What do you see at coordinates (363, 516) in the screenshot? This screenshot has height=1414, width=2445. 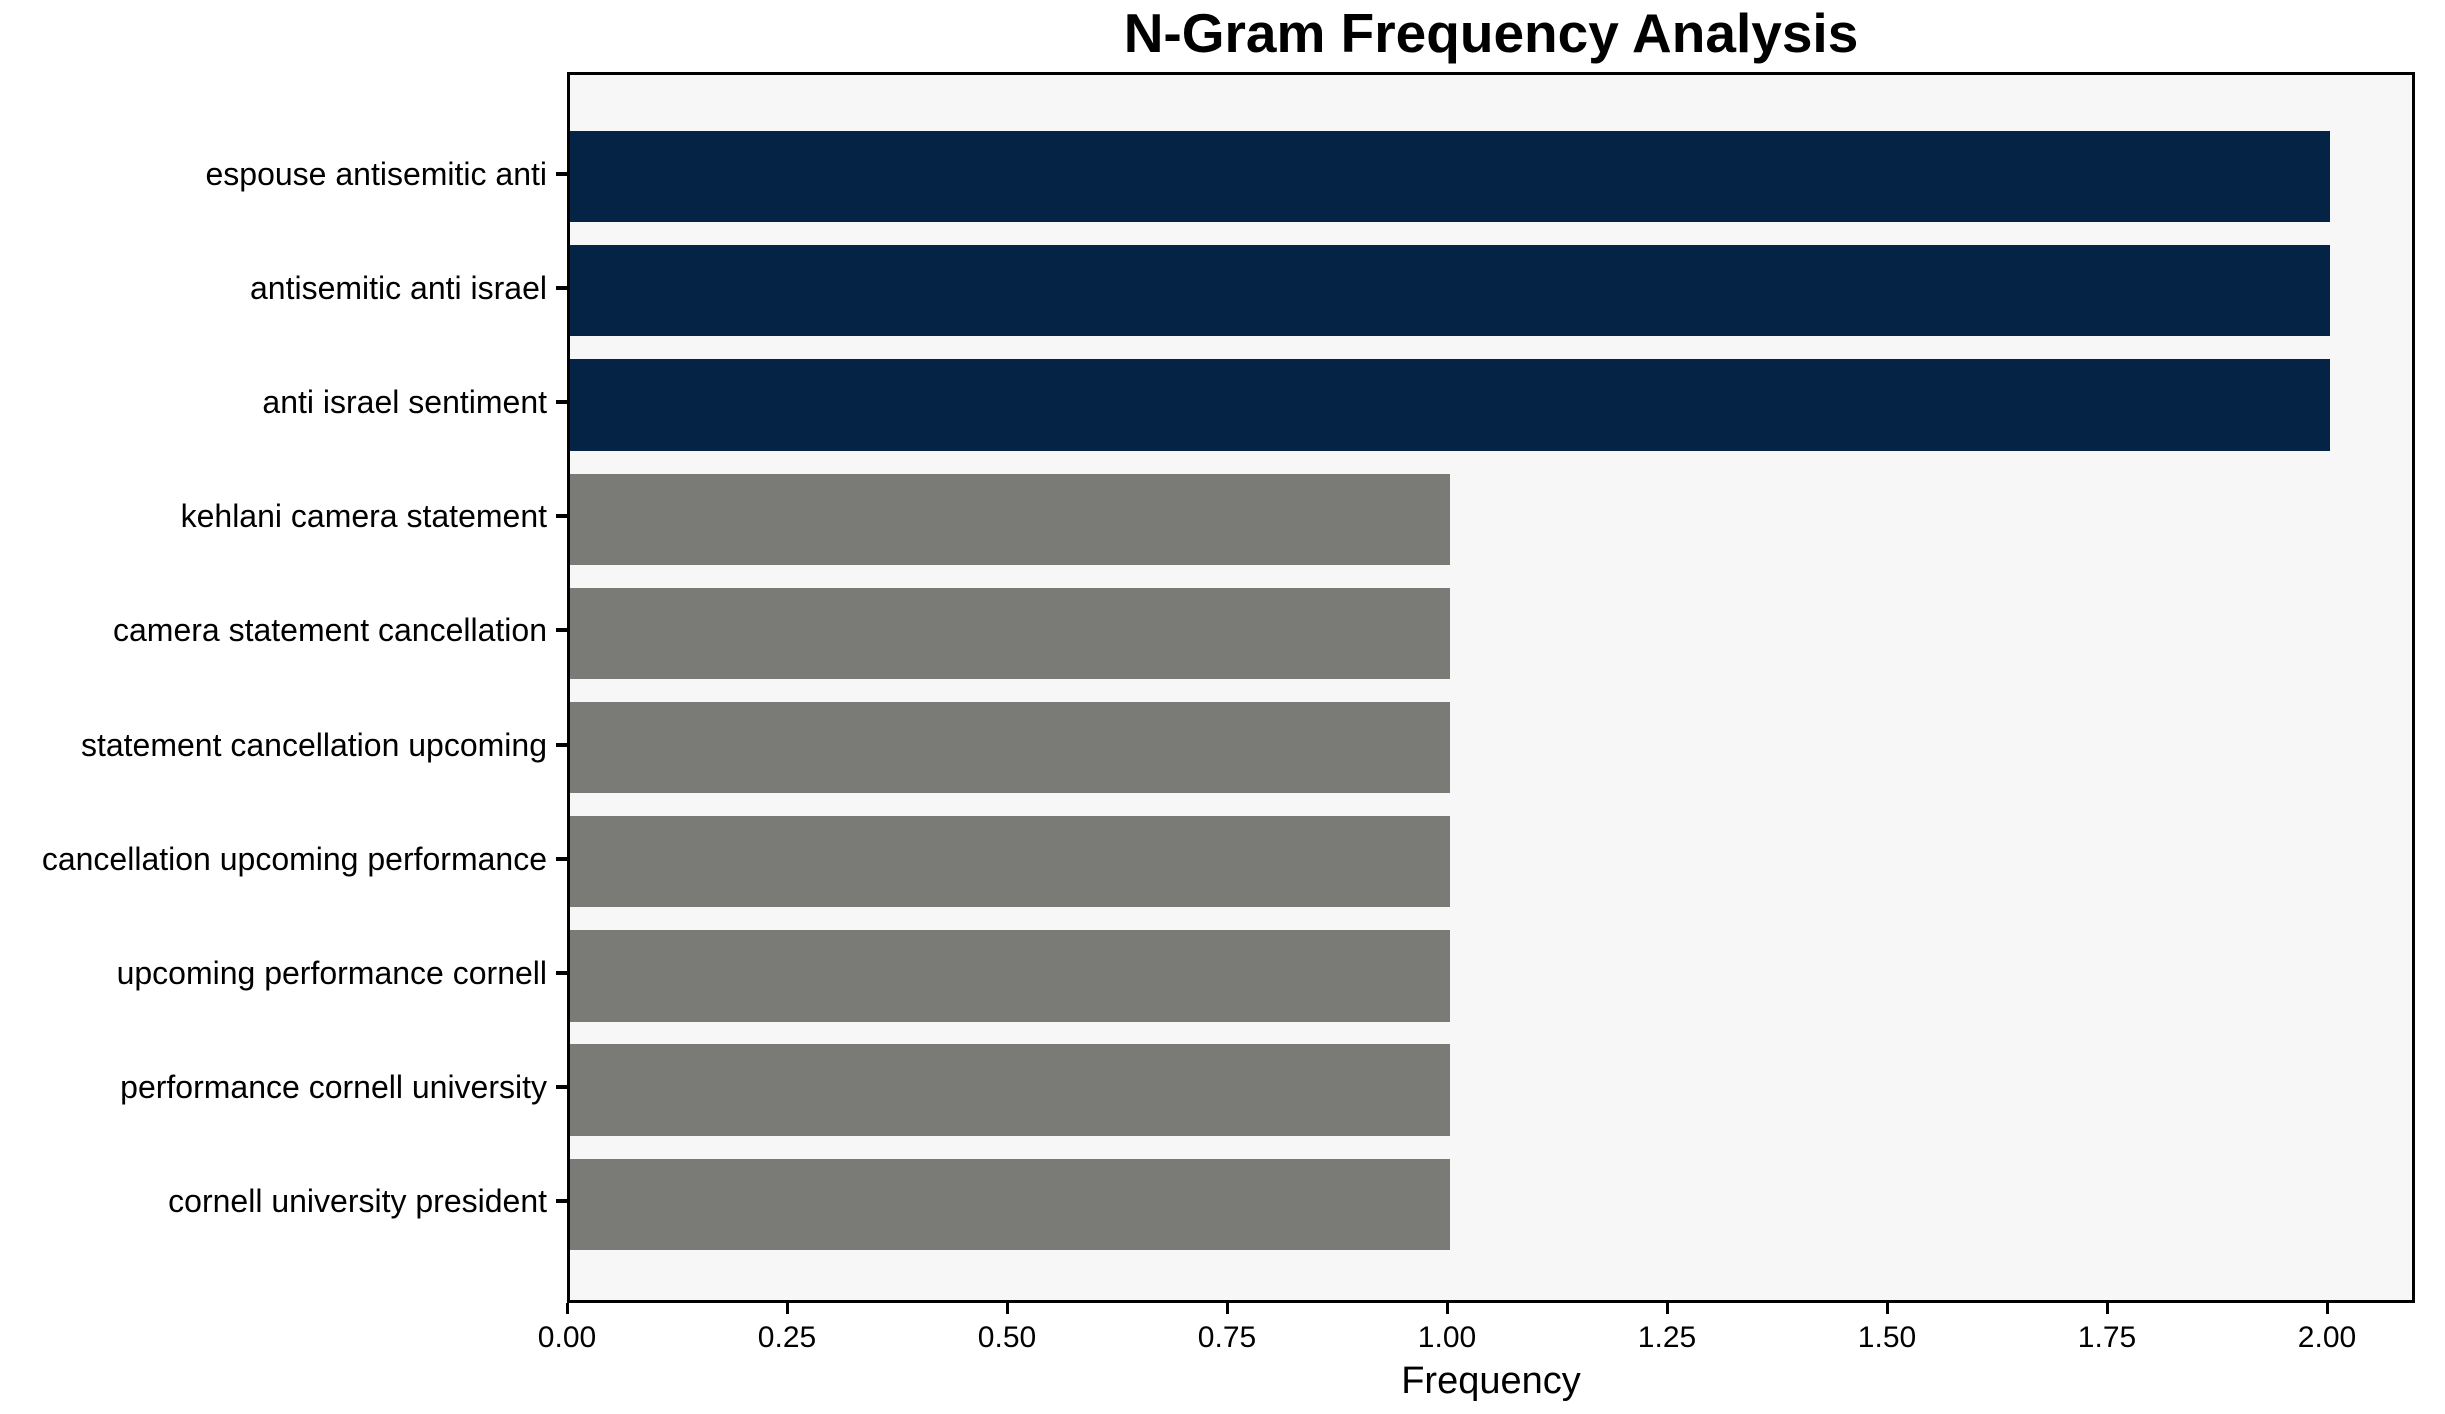 I see `y-tick-label: kehlani camera statement` at bounding box center [363, 516].